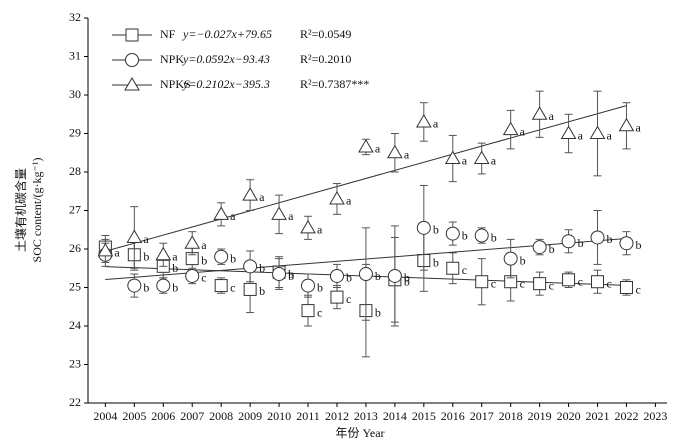 The width and height of the screenshot is (699, 447). I want to click on x-tick-label: 2008, so click(221, 416).